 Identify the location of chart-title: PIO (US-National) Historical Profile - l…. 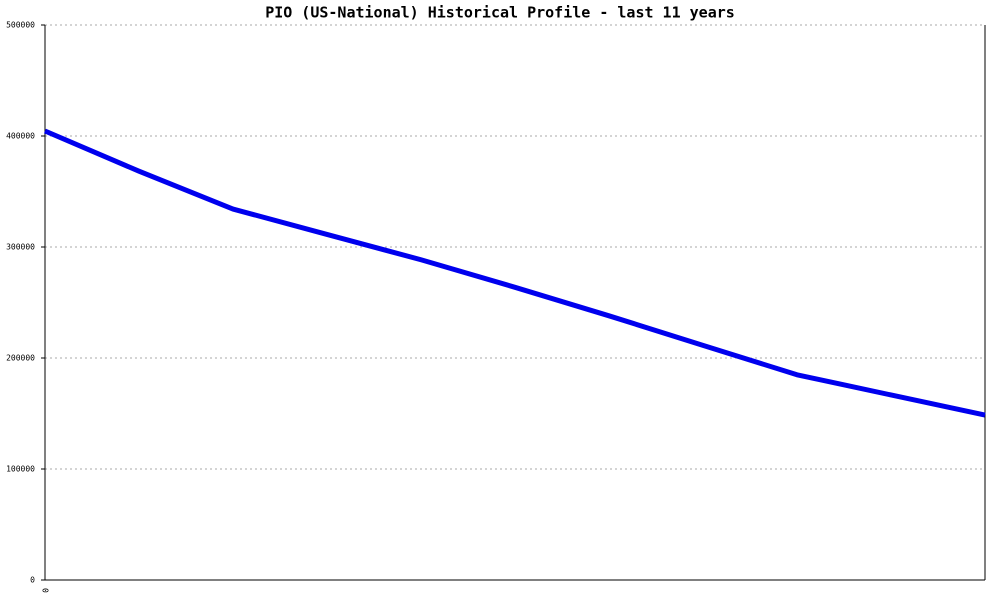
(500, 13).